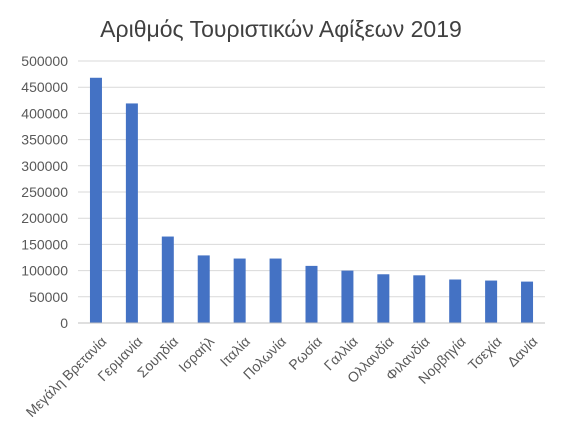 This screenshot has height=448, width=562. I want to click on y-tick-label: 250000, so click(44, 192).